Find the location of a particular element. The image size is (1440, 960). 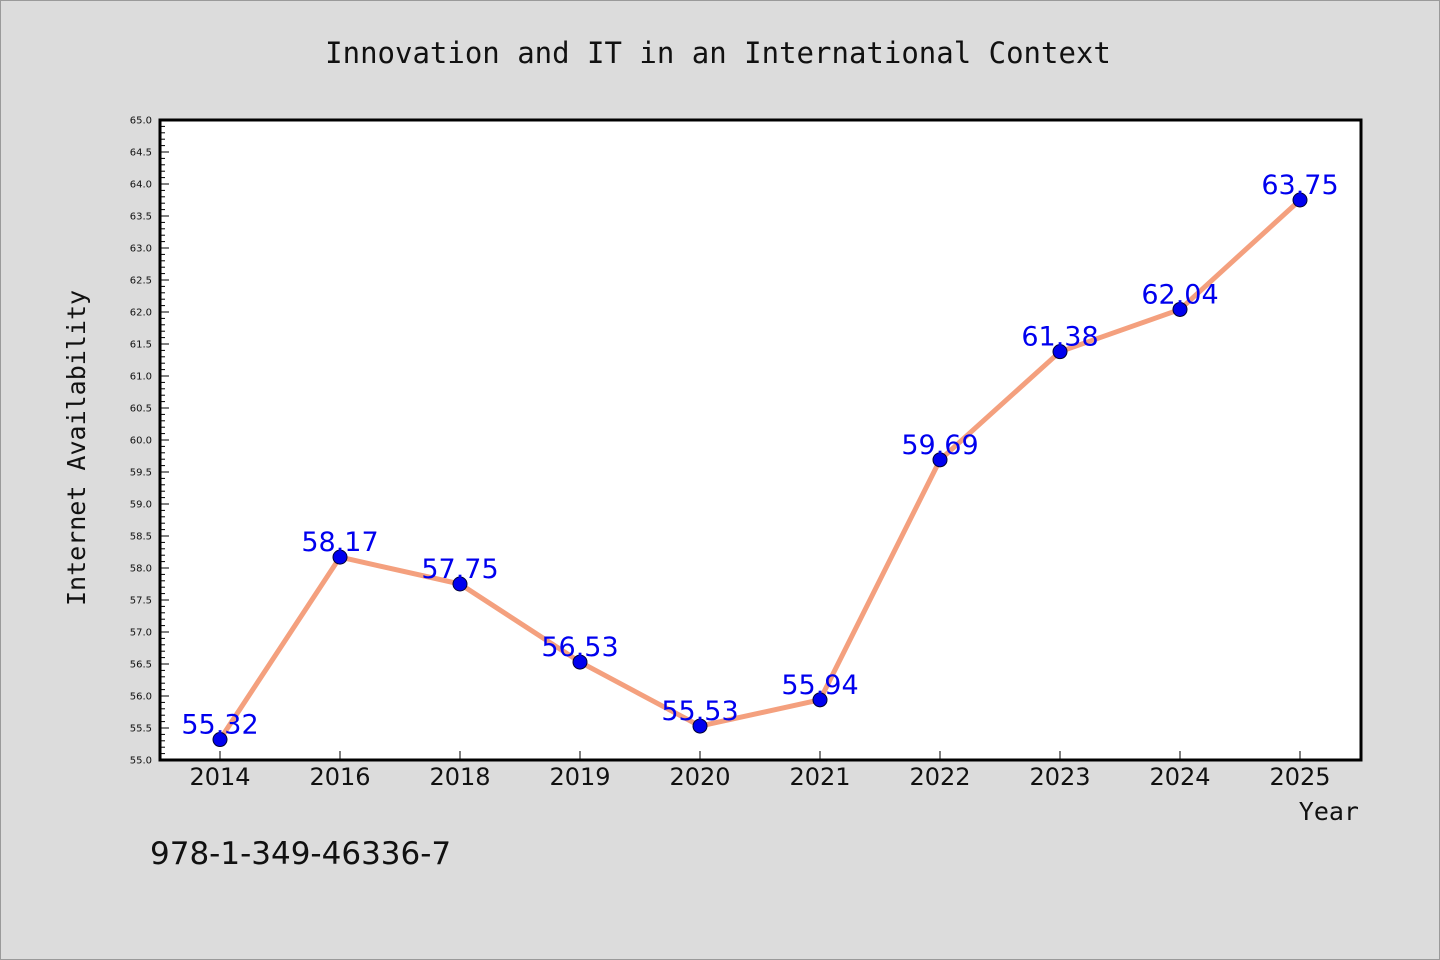

x-tick-label: 2016 is located at coordinates (339, 777).